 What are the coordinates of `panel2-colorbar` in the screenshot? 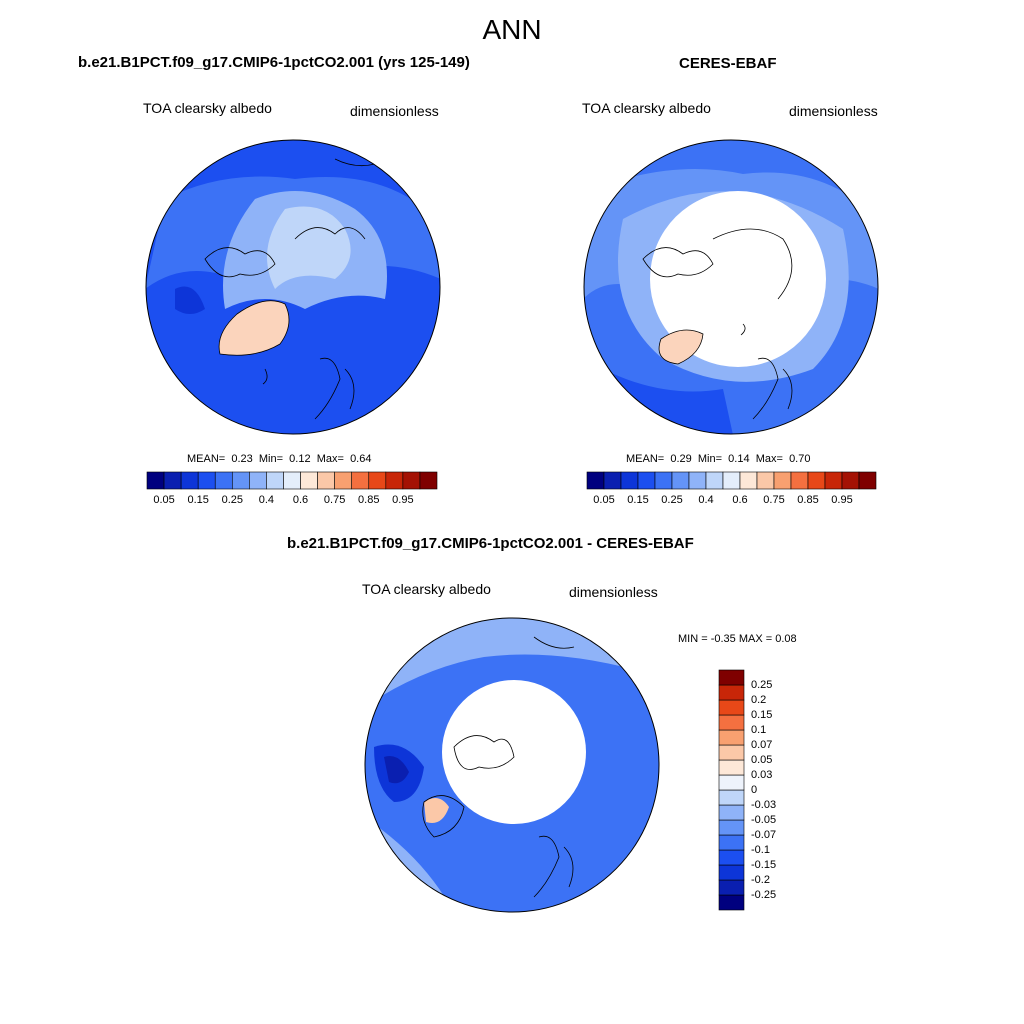 It's located at (731, 480).